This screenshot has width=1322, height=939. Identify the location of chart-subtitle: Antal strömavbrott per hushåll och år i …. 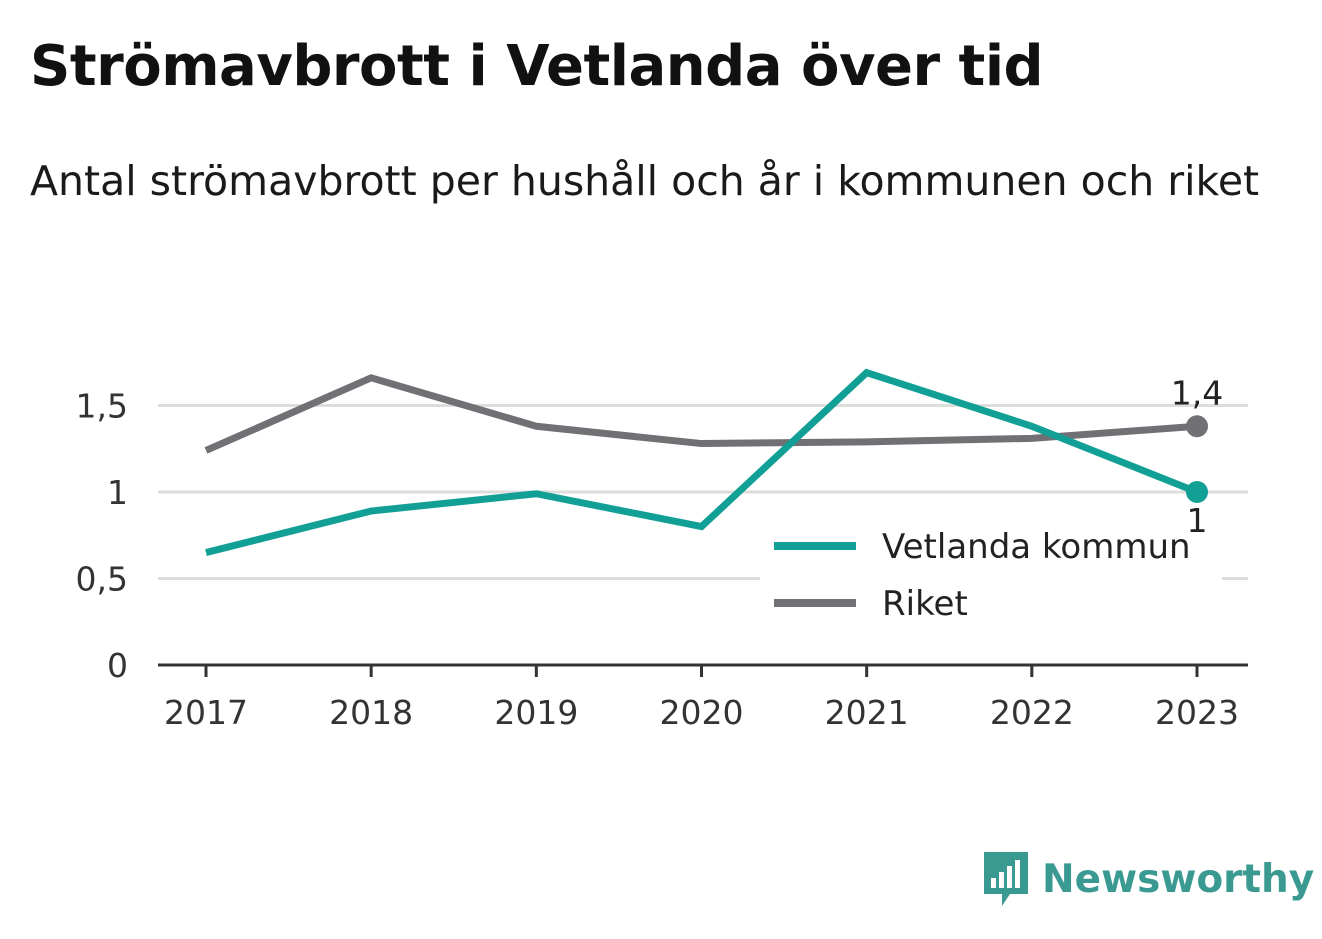
(645, 181).